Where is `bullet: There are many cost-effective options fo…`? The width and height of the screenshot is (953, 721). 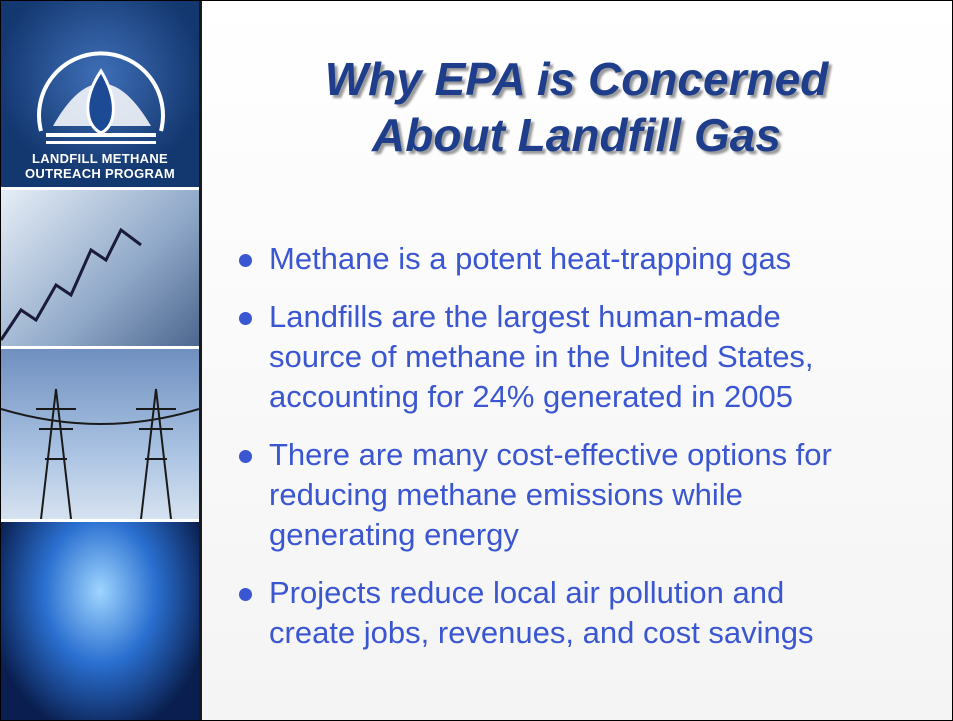
bullet: There are many cost-effective options fo… is located at coordinates (532, 495).